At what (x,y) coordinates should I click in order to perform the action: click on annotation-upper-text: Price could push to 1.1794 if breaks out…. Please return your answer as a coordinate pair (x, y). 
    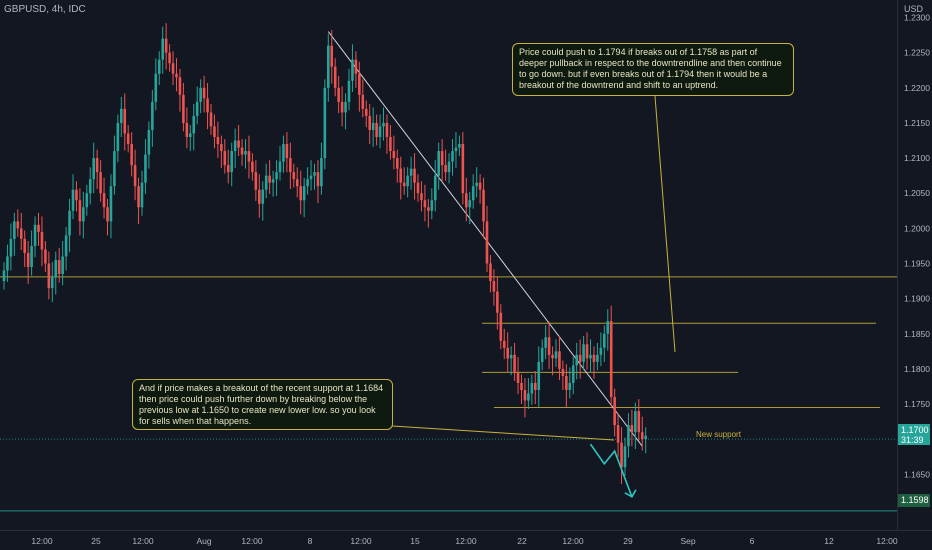
    Looking at the image, I should click on (650, 68).